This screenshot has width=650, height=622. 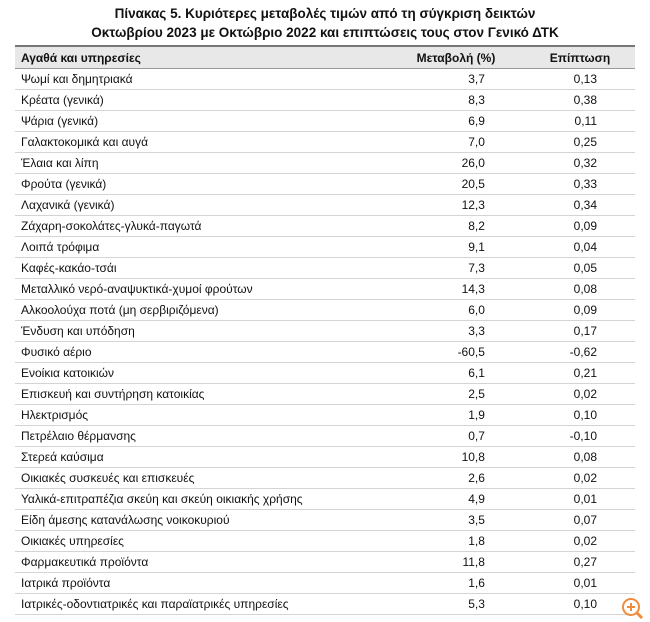 What do you see at coordinates (579, 352) in the screenshot?
I see `table-cell: -0,62` at bounding box center [579, 352].